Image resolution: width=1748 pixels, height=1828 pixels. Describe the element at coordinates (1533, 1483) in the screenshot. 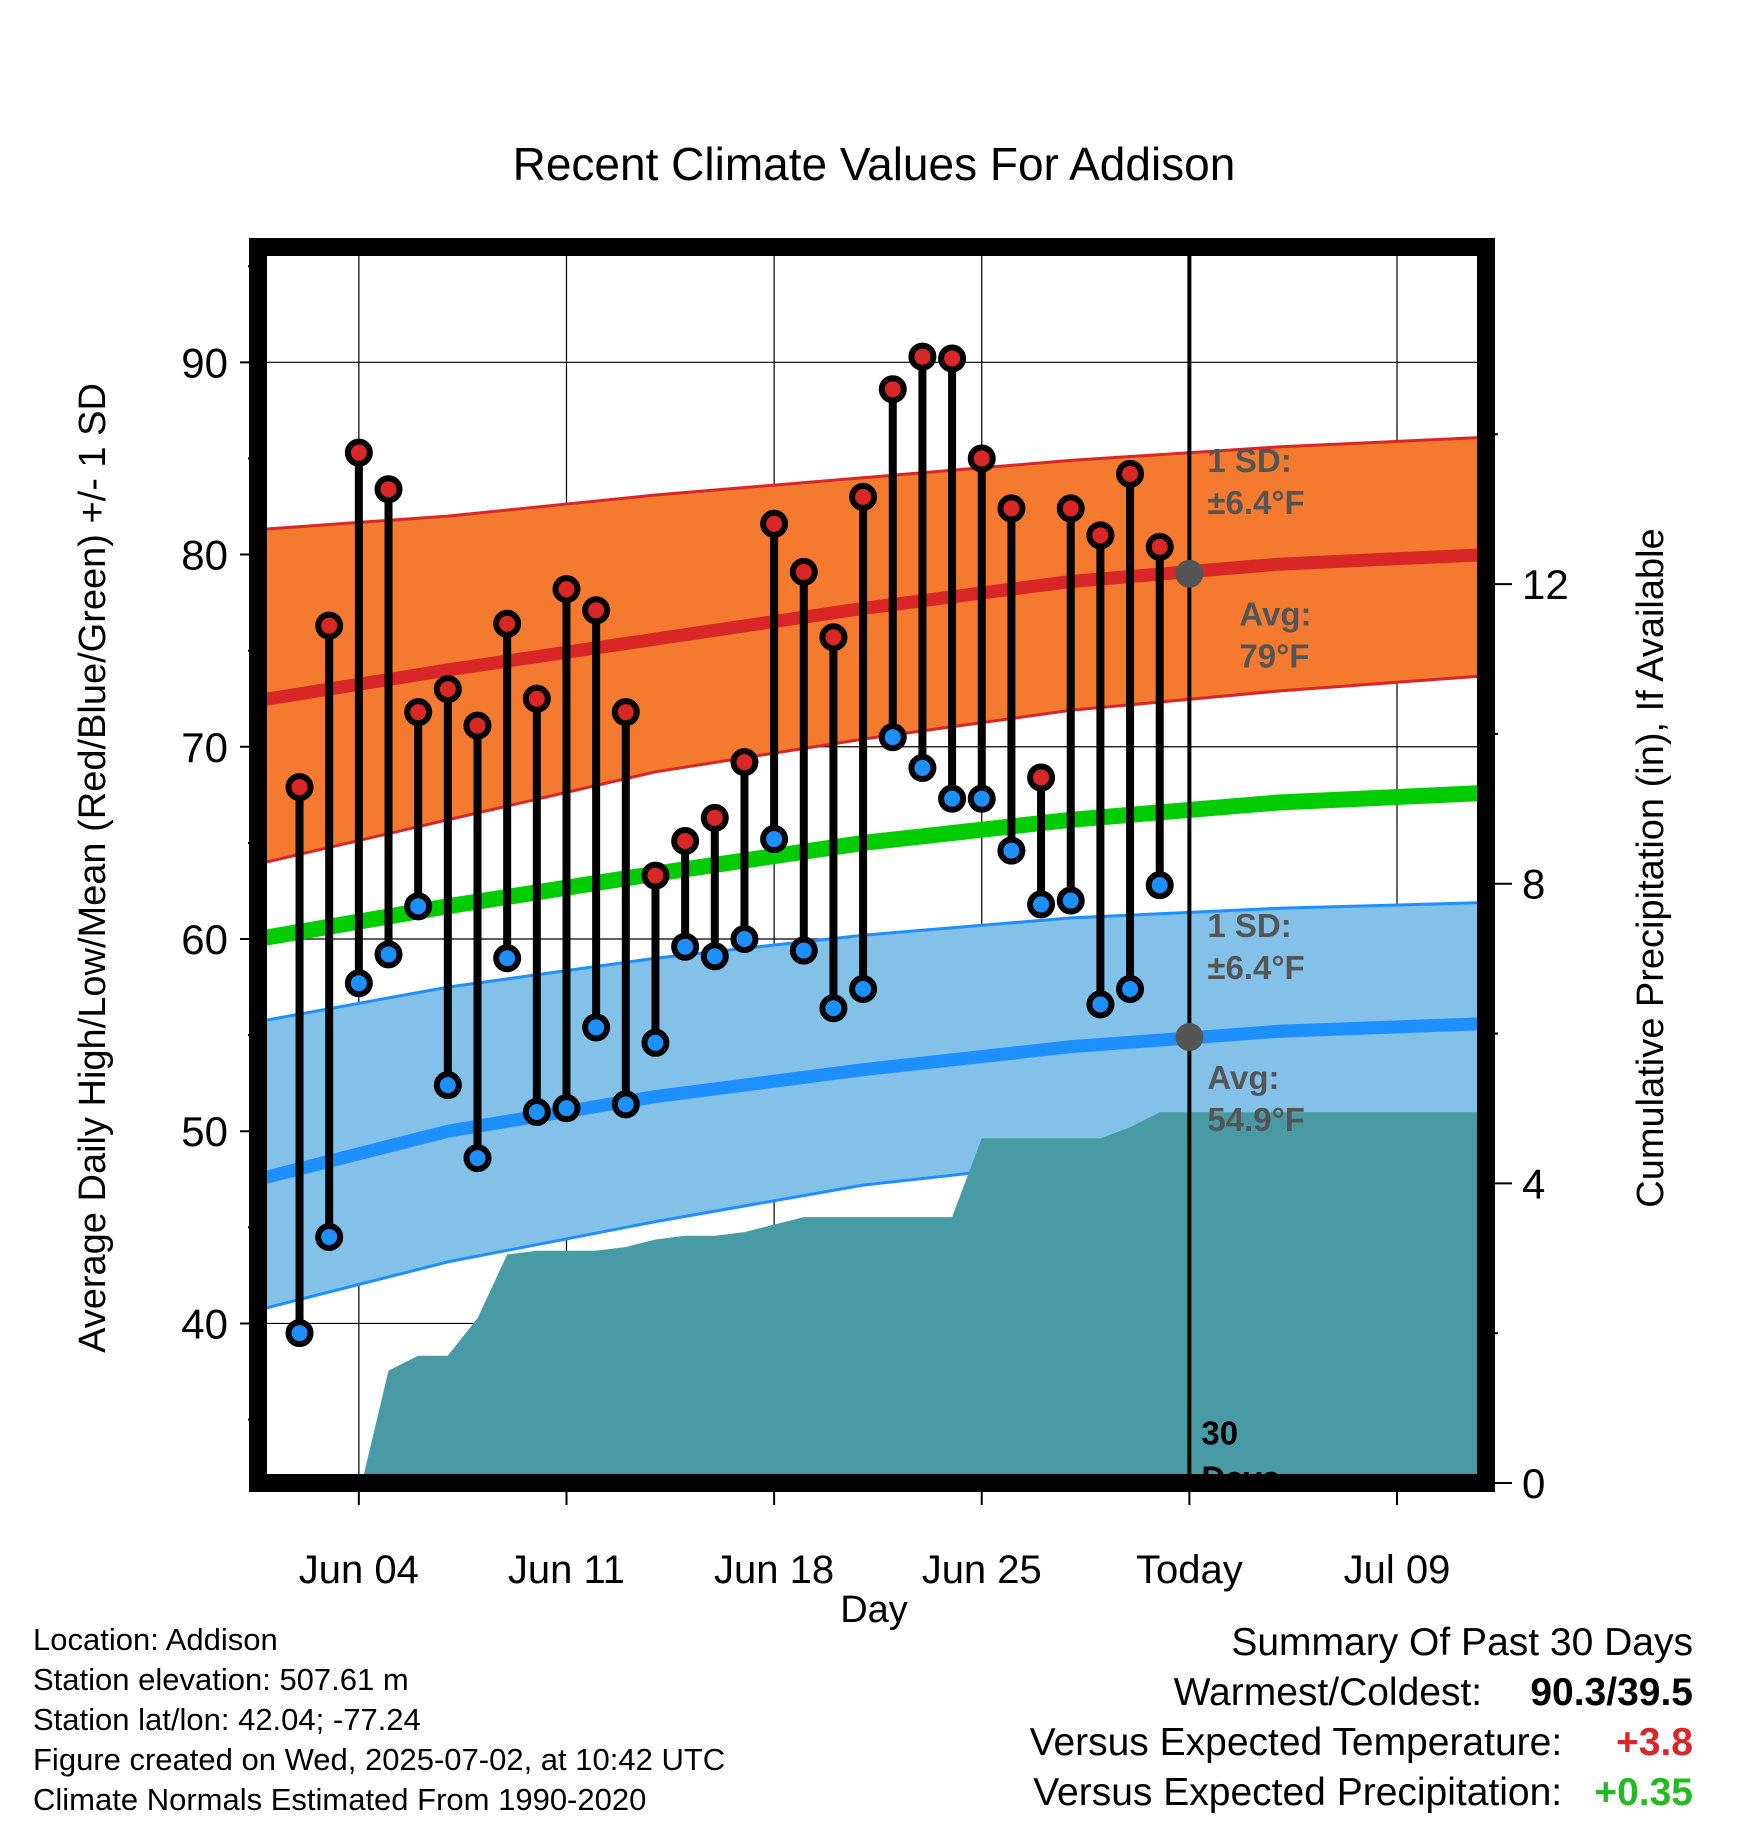

I see `y-tick-label-right: 0` at that location.